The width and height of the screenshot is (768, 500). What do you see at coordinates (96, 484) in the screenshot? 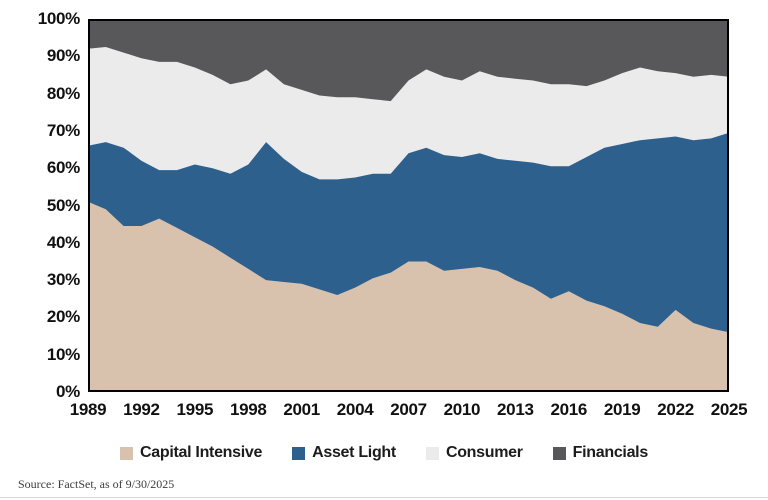
I see `source-note: Source: FactSet, as of 9/30/2025` at bounding box center [96, 484].